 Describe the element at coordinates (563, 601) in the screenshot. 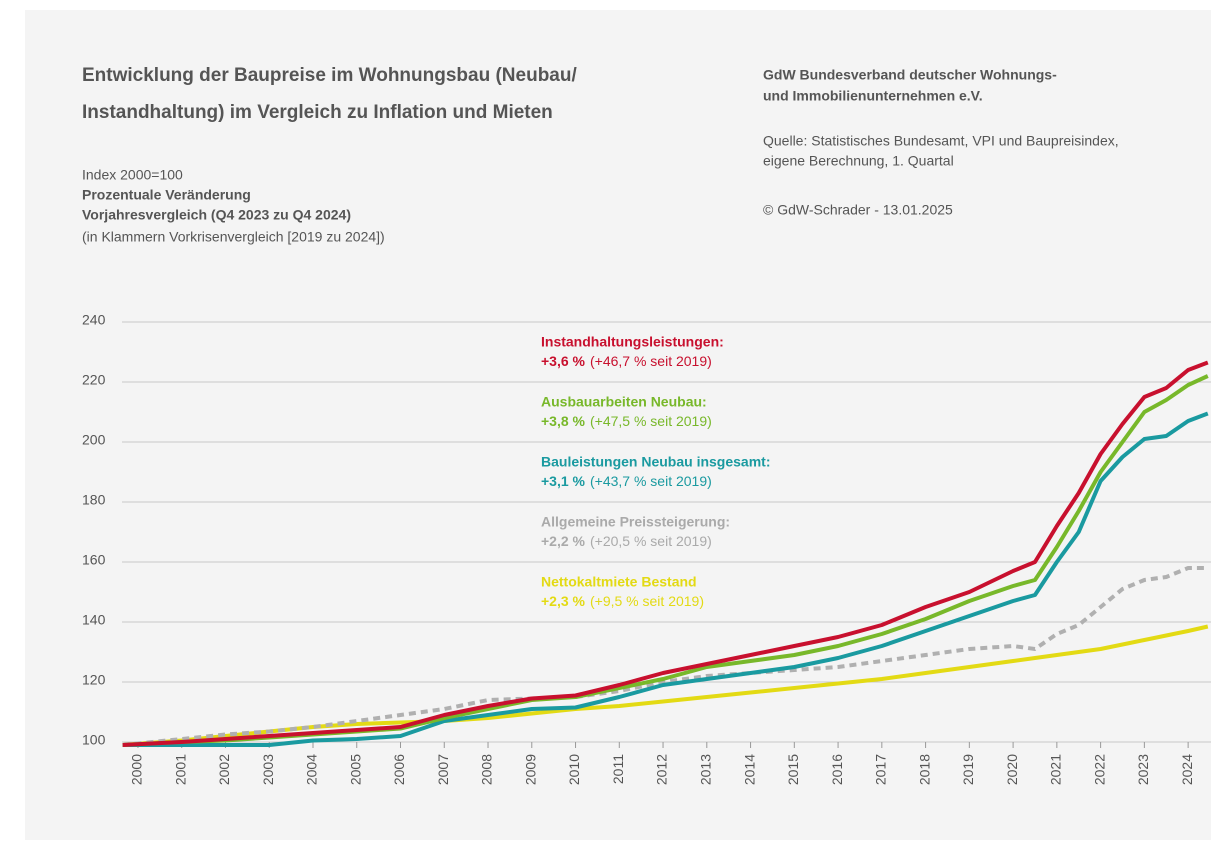

I see `change-value: +2,3 %` at that location.